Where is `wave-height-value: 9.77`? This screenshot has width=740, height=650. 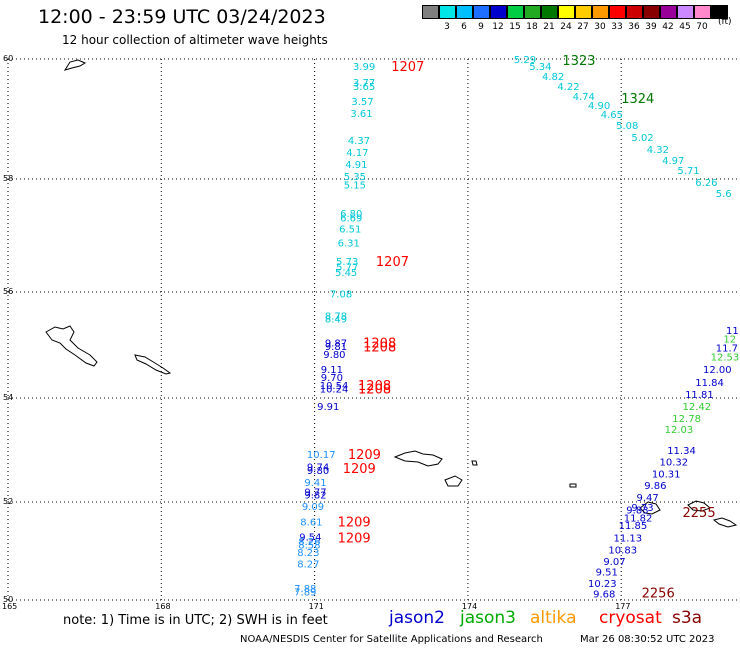
wave-height-value: 9.77 is located at coordinates (315, 493).